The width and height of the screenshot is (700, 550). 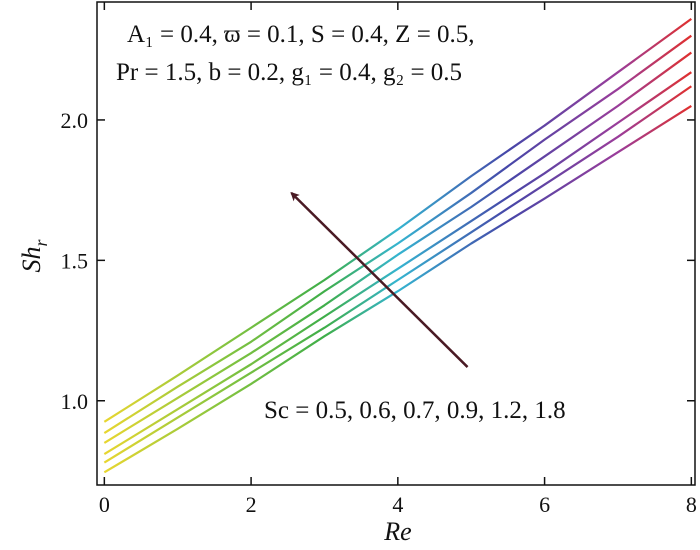 What do you see at coordinates (544, 504) in the screenshot?
I see `x-tick-label: 6` at bounding box center [544, 504].